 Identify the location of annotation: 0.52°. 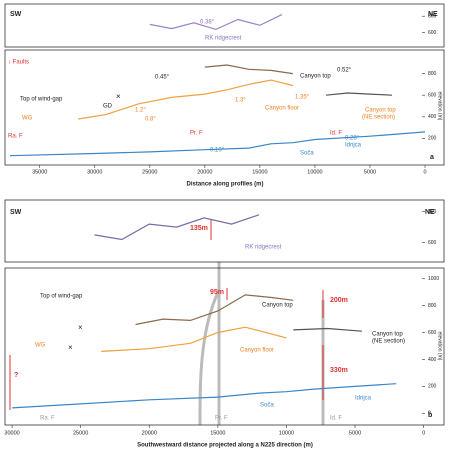
(344, 71).